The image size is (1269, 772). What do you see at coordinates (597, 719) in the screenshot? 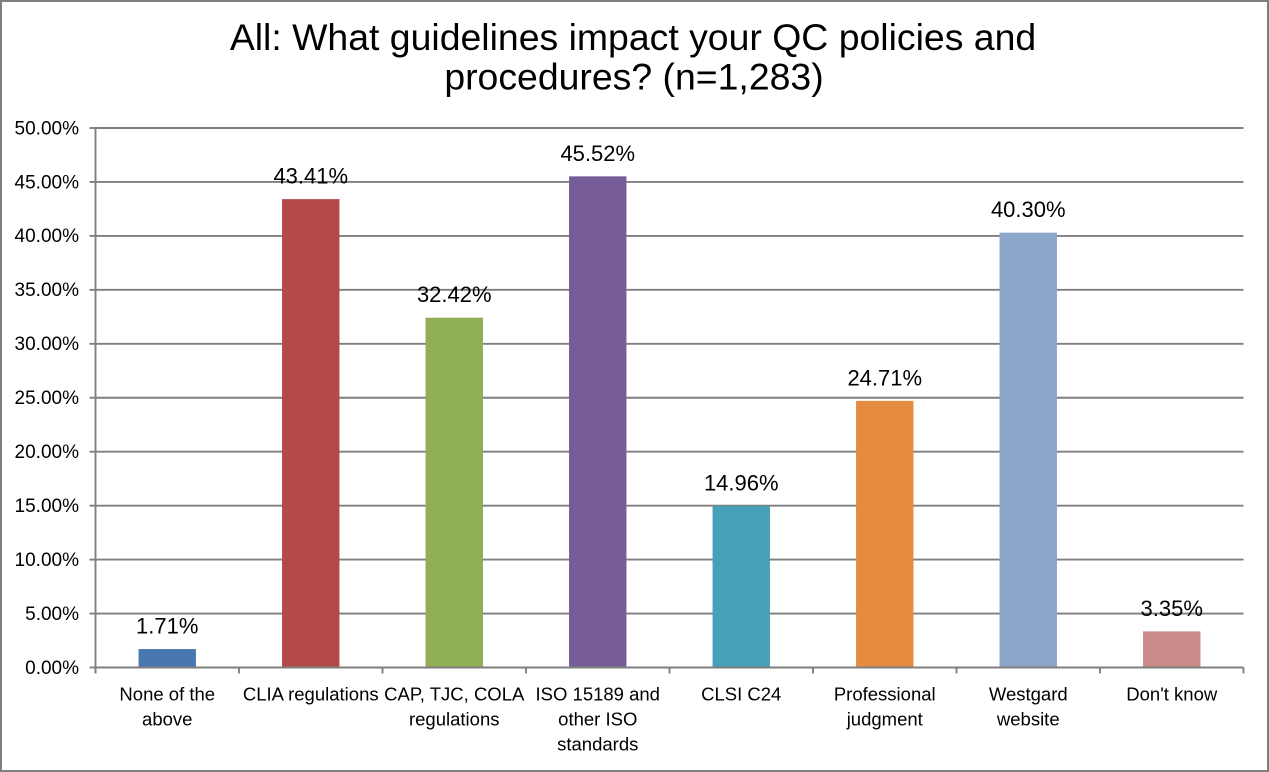
I see `svg-text: other ISO` at bounding box center [597, 719].